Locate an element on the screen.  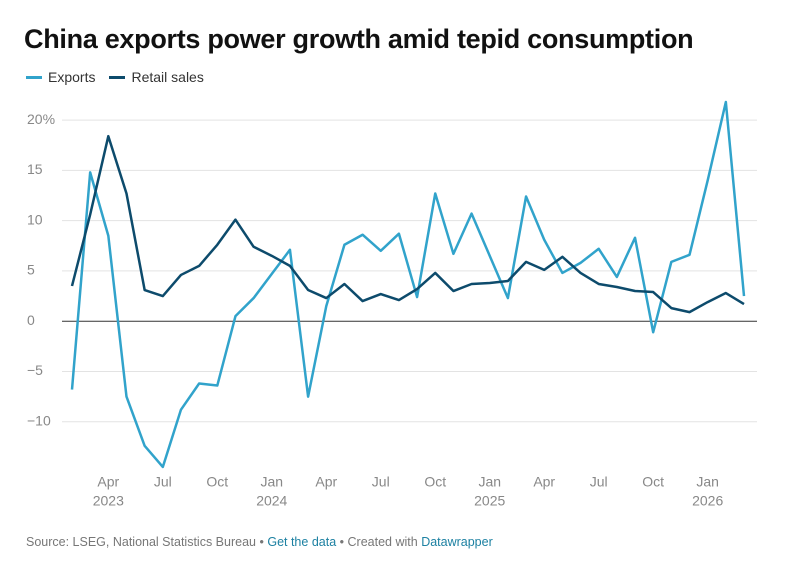
y-tick-label: 15 is located at coordinates (35, 169).